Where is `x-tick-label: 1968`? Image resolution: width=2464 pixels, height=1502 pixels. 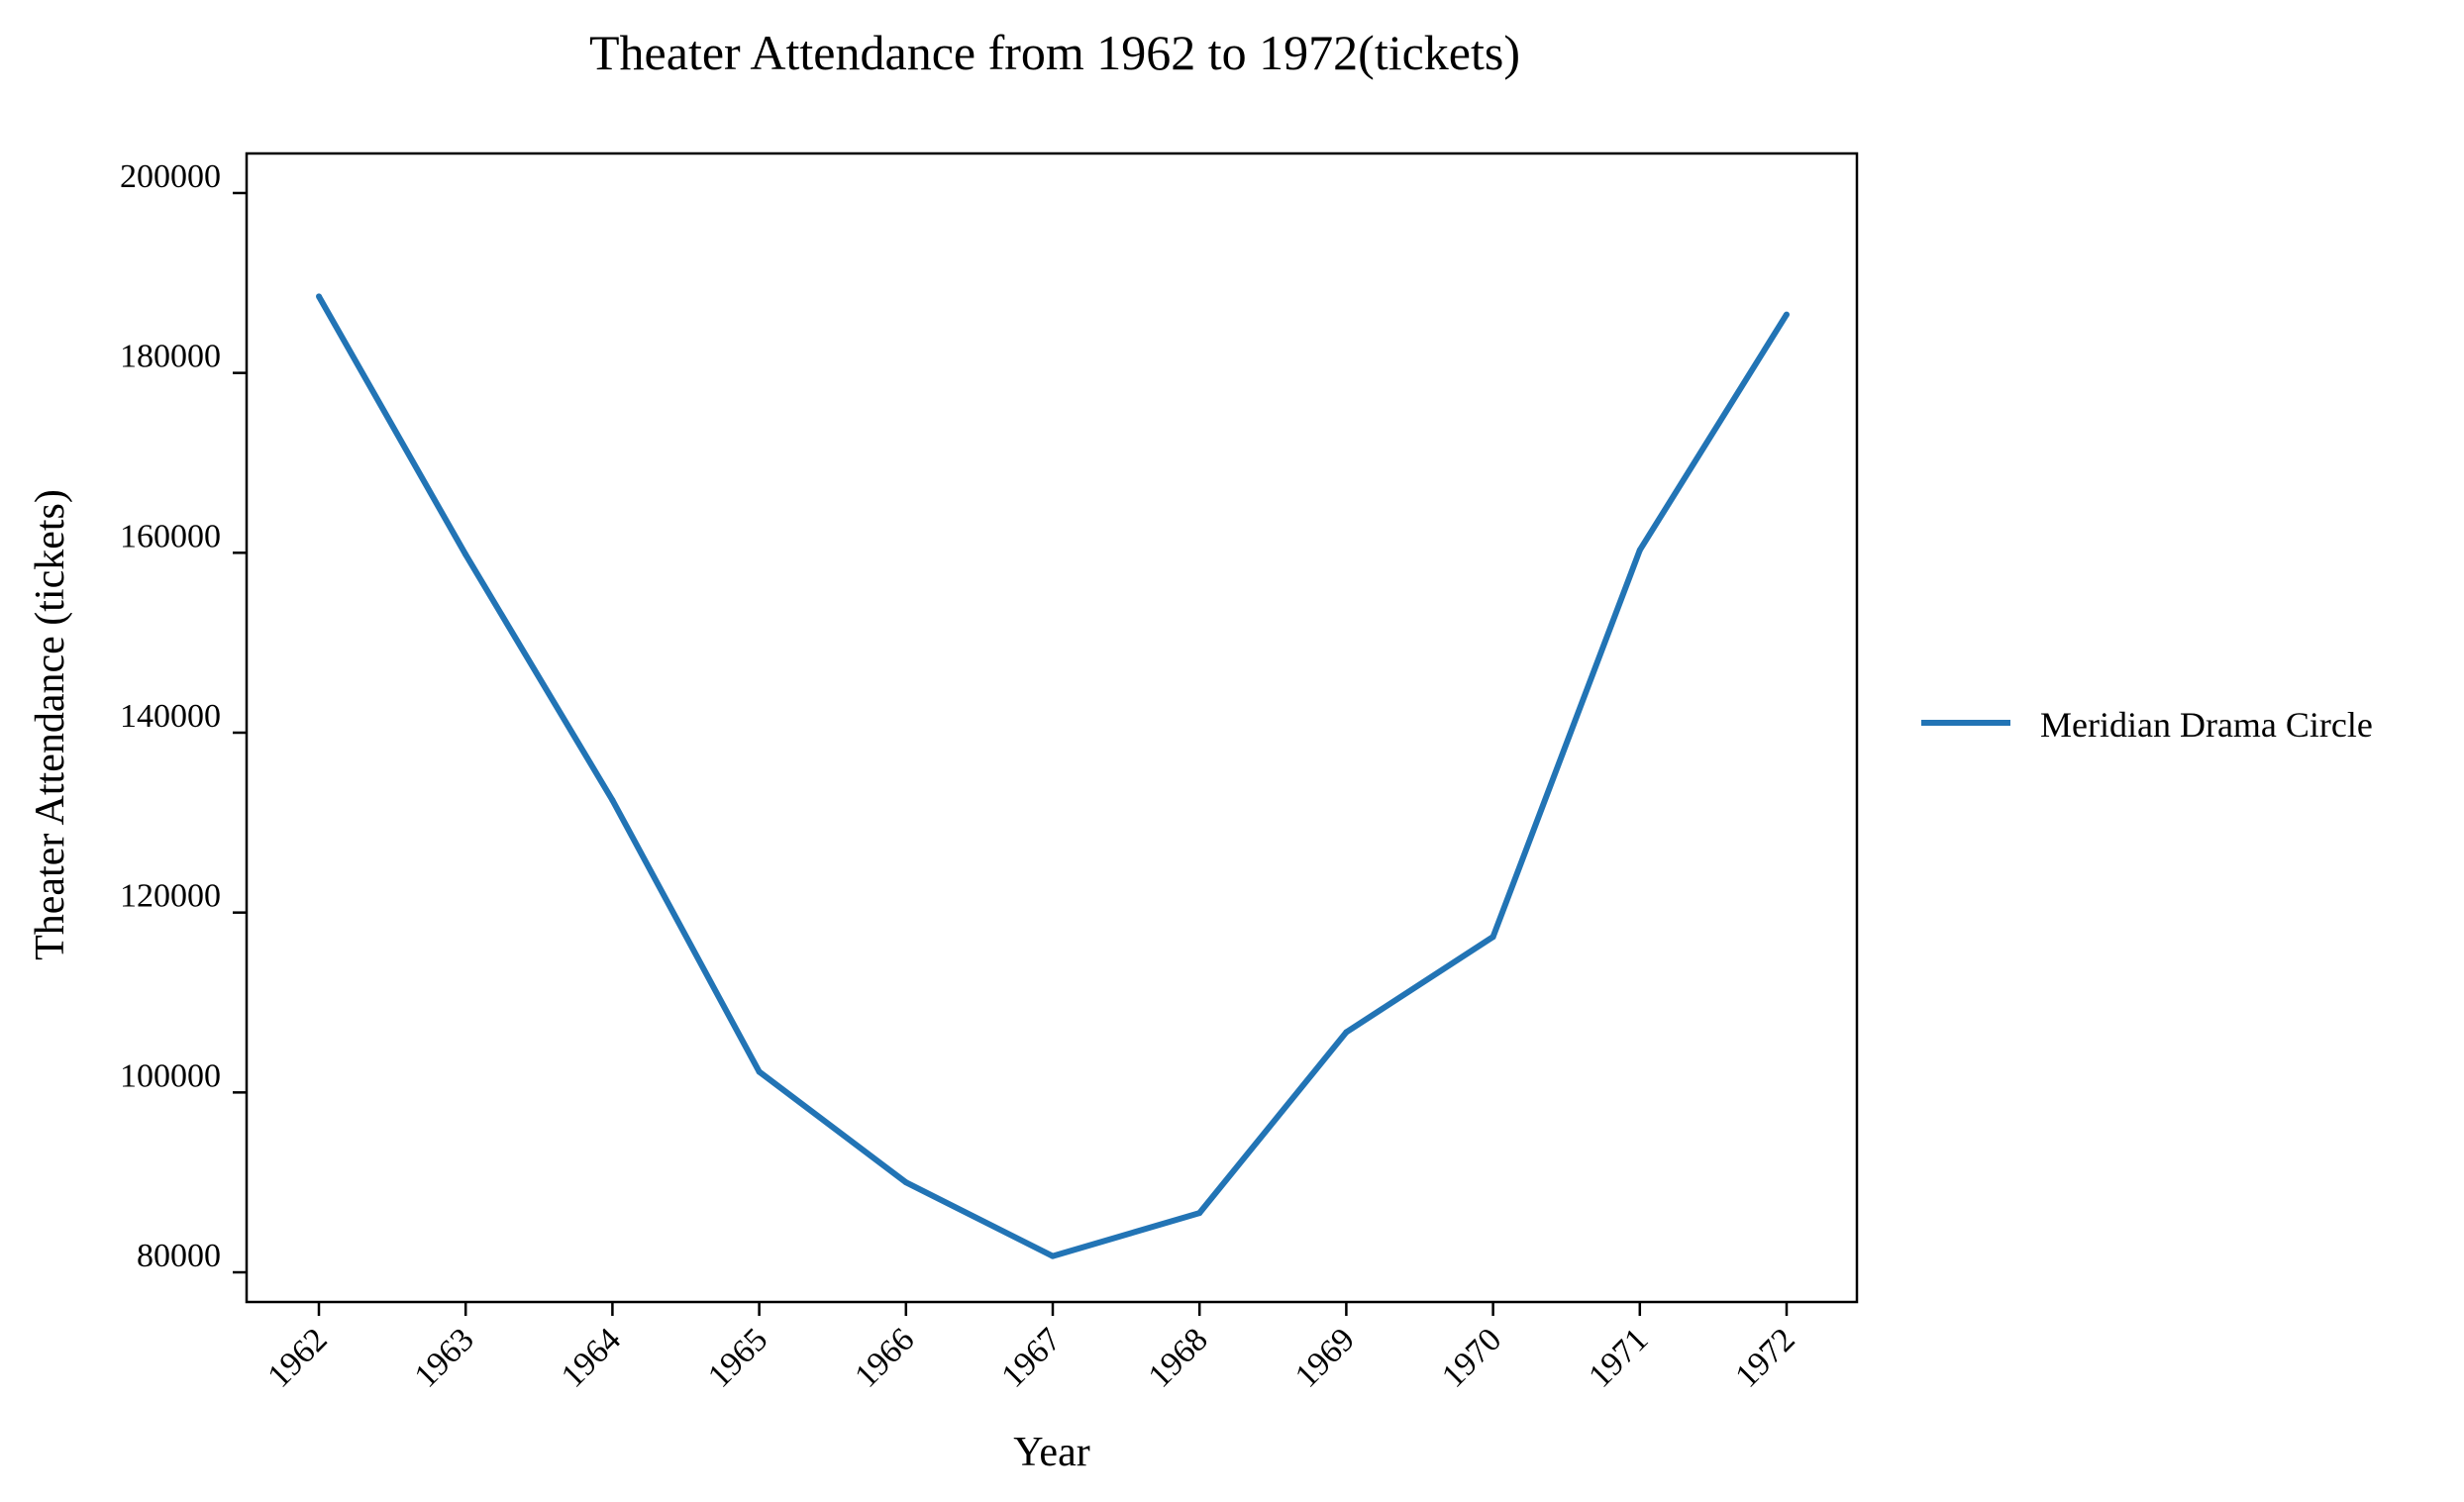 x-tick-label: 1968 is located at coordinates (1178, 1358).